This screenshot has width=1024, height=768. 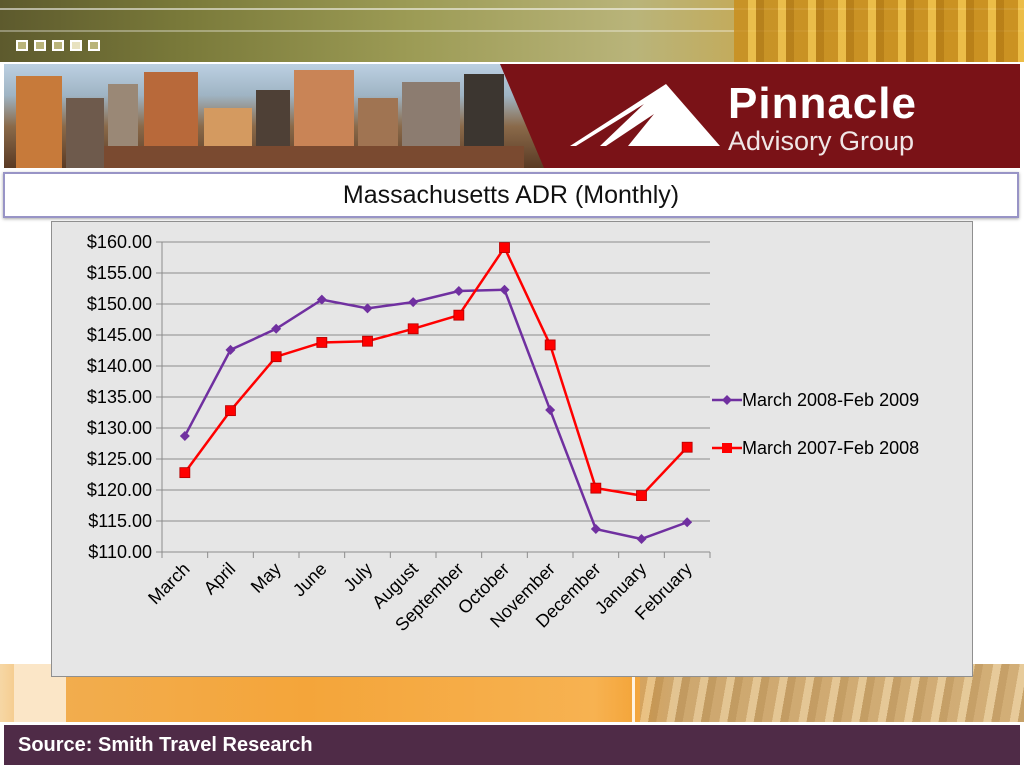 What do you see at coordinates (119, 273) in the screenshot?
I see `y-tick-label: $155.00` at bounding box center [119, 273].